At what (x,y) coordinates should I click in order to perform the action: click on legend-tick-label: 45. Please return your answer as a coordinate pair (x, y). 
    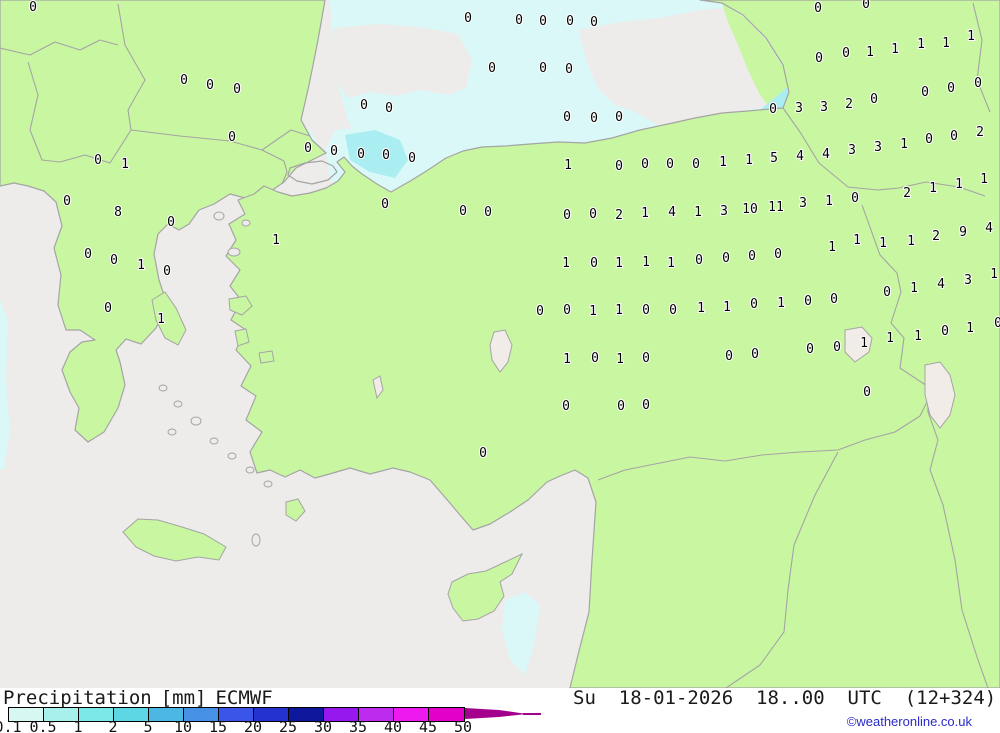
    Looking at the image, I should click on (428, 725).